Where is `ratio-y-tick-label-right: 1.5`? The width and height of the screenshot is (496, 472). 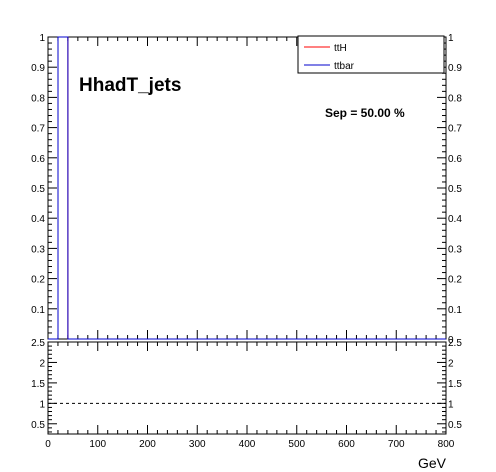 ratio-y-tick-label-right: 1.5 is located at coordinates (455, 384).